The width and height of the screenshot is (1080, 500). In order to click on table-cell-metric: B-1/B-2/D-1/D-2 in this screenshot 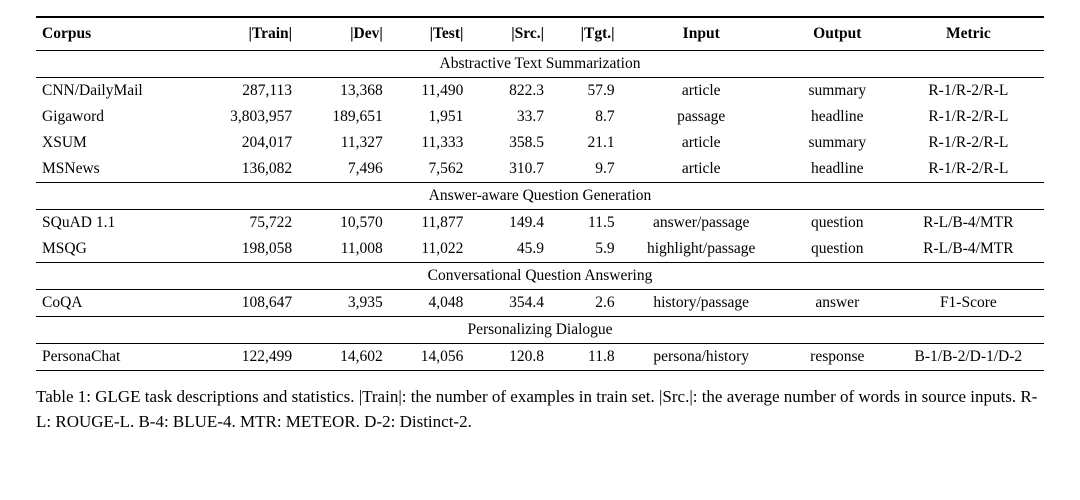, I will do `click(968, 356)`.